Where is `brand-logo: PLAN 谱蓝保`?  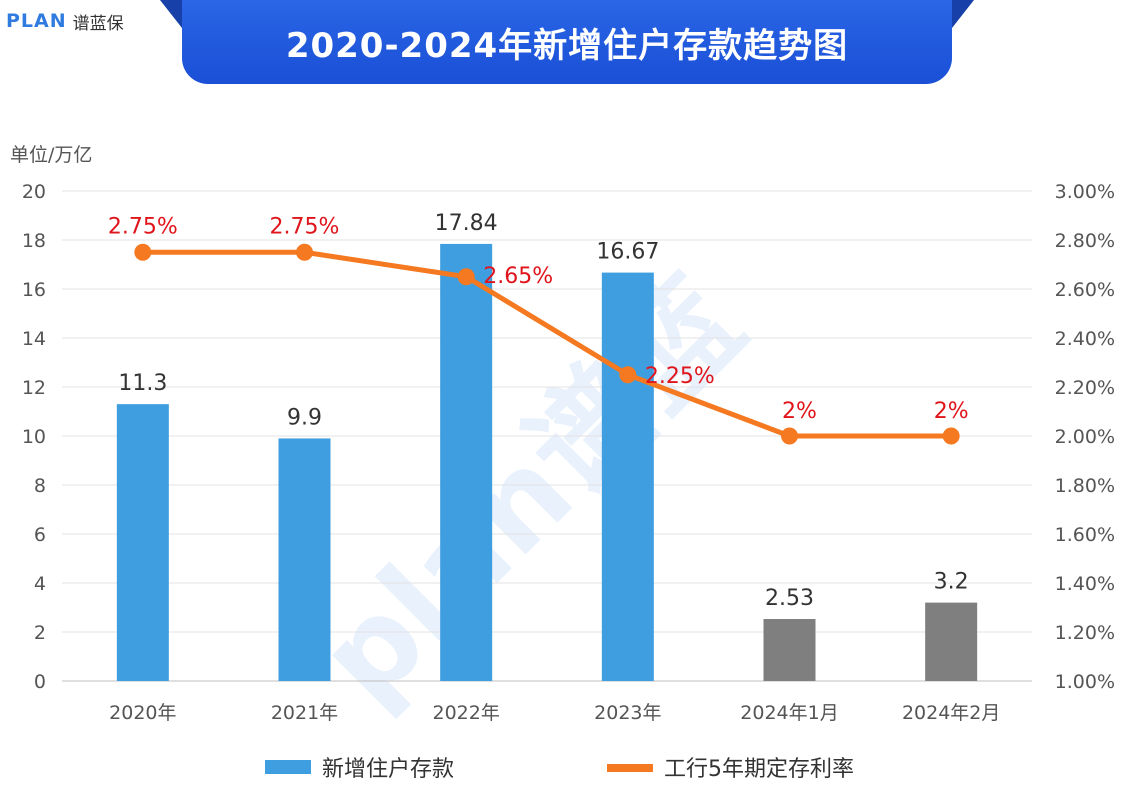
brand-logo: PLAN 谱蓝保 is located at coordinates (65, 21).